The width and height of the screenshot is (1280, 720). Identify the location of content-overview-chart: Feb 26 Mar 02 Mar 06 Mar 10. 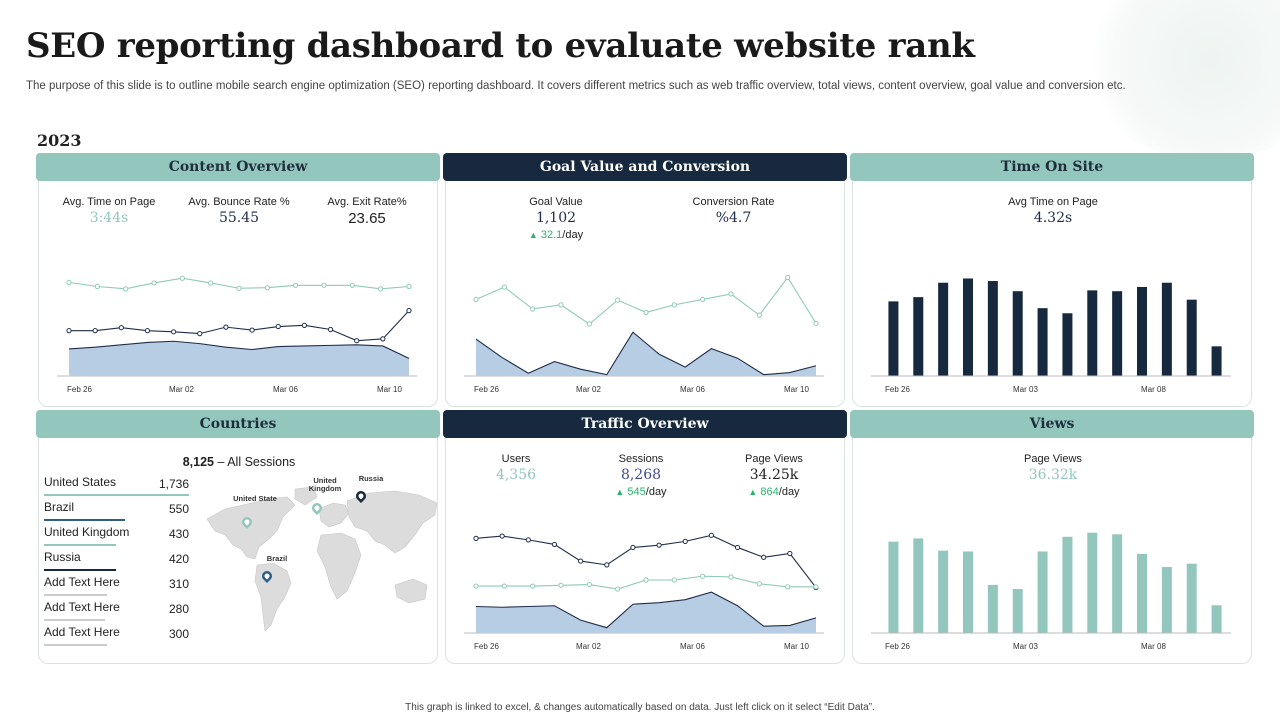
(237, 334).